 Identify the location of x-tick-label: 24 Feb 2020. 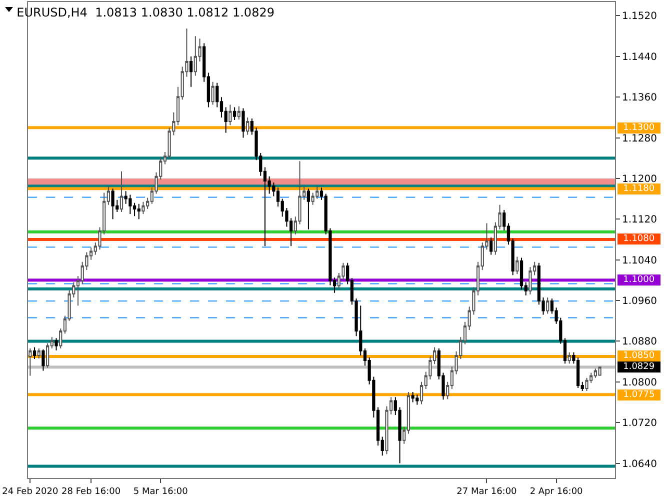
(30, 491).